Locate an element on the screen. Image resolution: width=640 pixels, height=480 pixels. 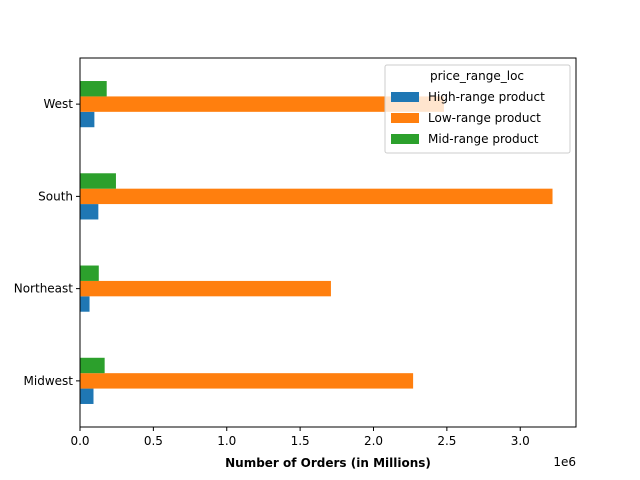
legend-title: price_range_loc is located at coordinates (477, 76).